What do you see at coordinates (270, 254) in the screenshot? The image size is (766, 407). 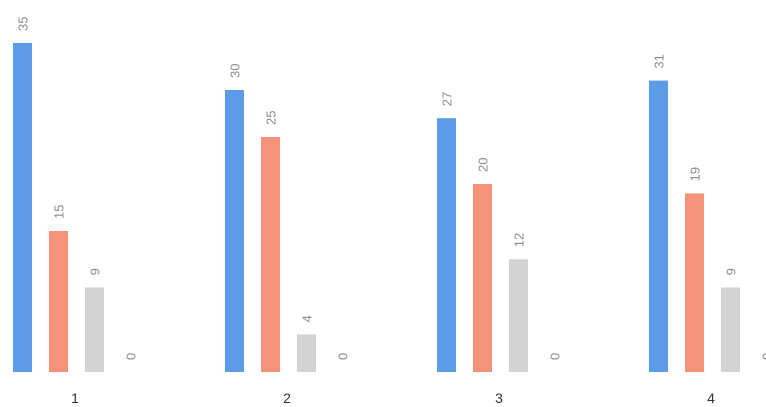 I see `bar-s2-c2` at bounding box center [270, 254].